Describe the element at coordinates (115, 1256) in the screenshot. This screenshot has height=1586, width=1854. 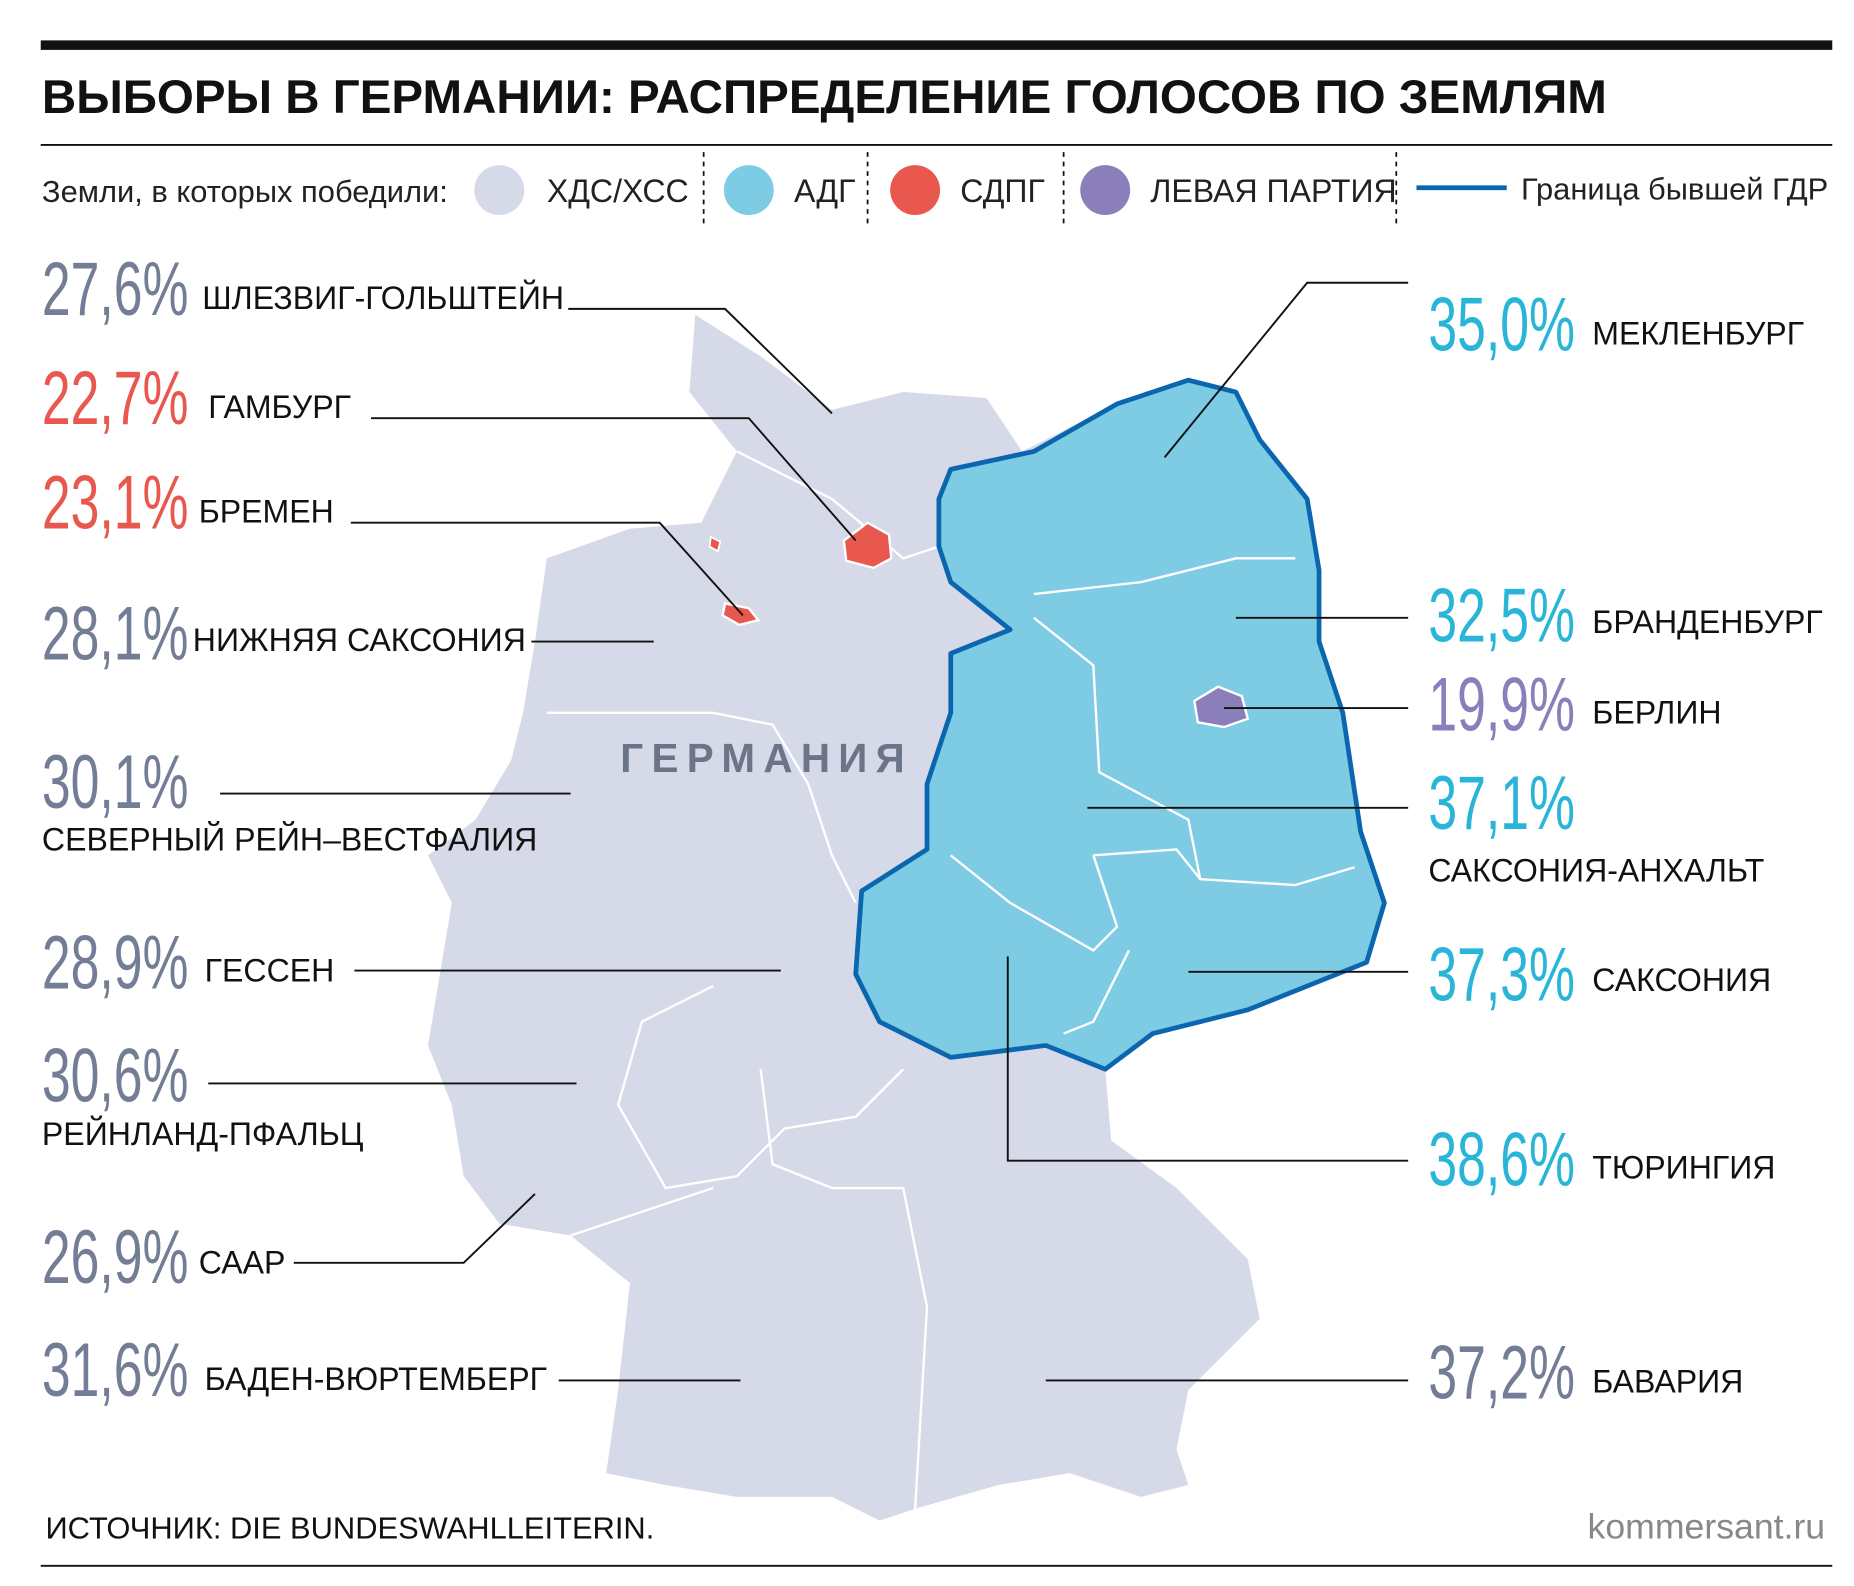
I see `region-value: 26,9%` at that location.